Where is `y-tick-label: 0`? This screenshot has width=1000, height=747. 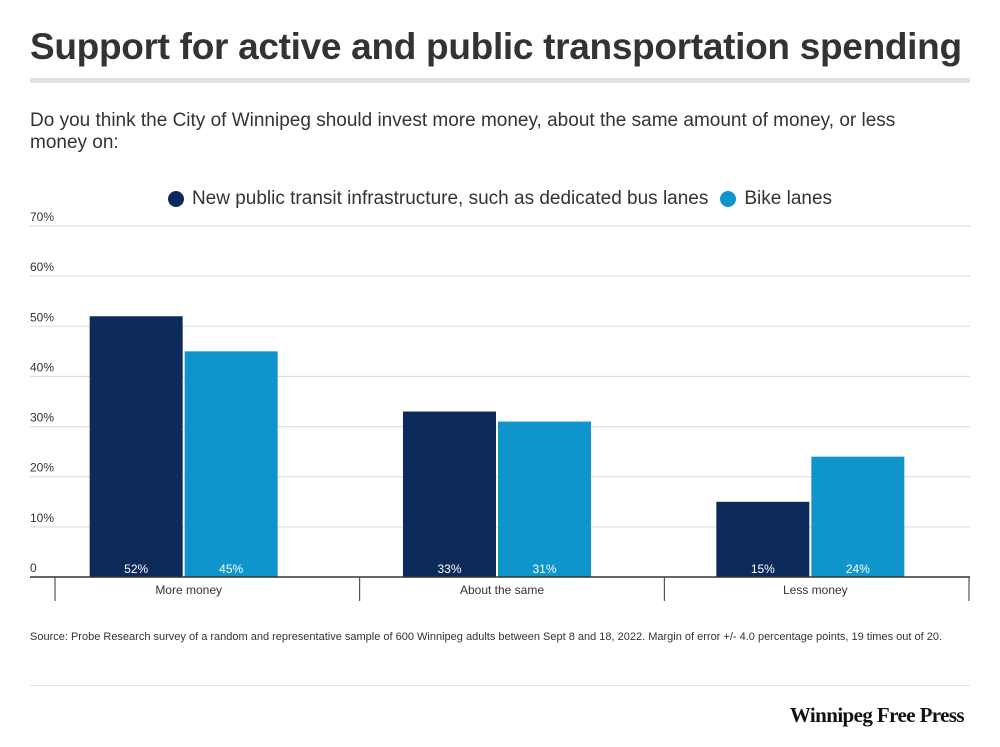
y-tick-label: 0 is located at coordinates (33, 568).